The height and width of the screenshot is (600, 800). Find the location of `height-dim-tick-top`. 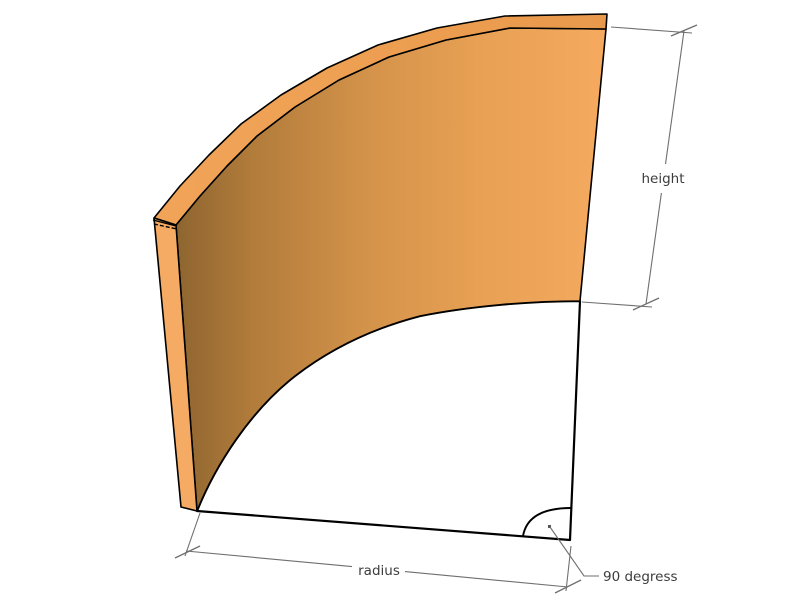

height-dim-tick-top is located at coordinates (684, 30).